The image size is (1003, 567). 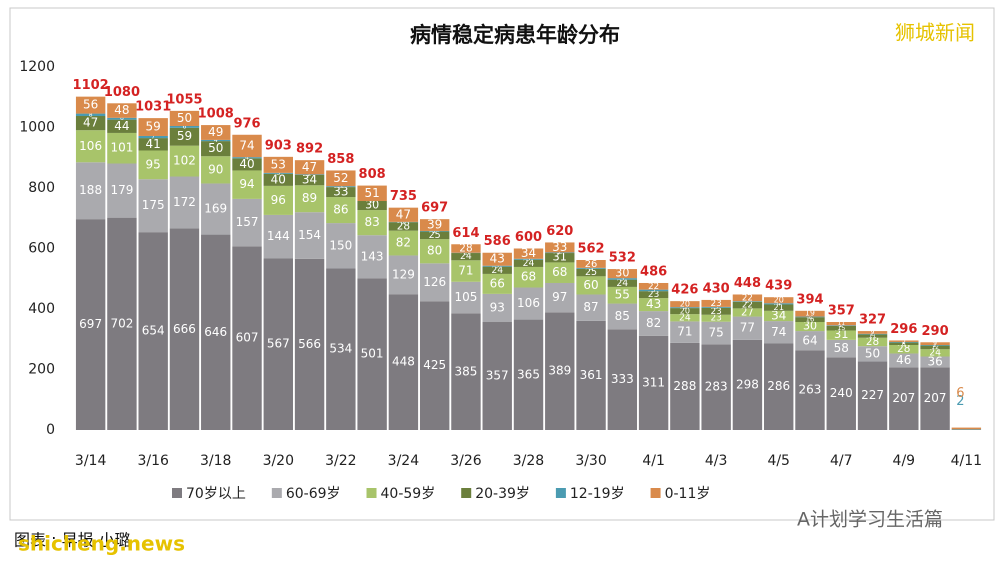 What do you see at coordinates (372, 256) in the screenshot?
I see `segment-label: 143` at bounding box center [372, 256].